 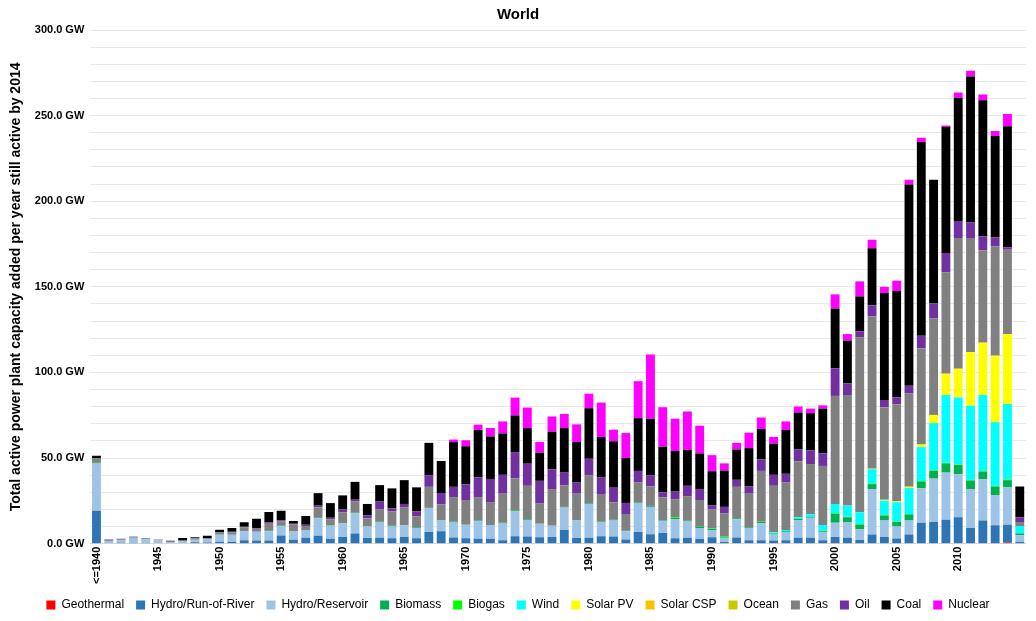 What do you see at coordinates (59, 200) in the screenshot?
I see `y-tick-label: 200.0 GW` at bounding box center [59, 200].